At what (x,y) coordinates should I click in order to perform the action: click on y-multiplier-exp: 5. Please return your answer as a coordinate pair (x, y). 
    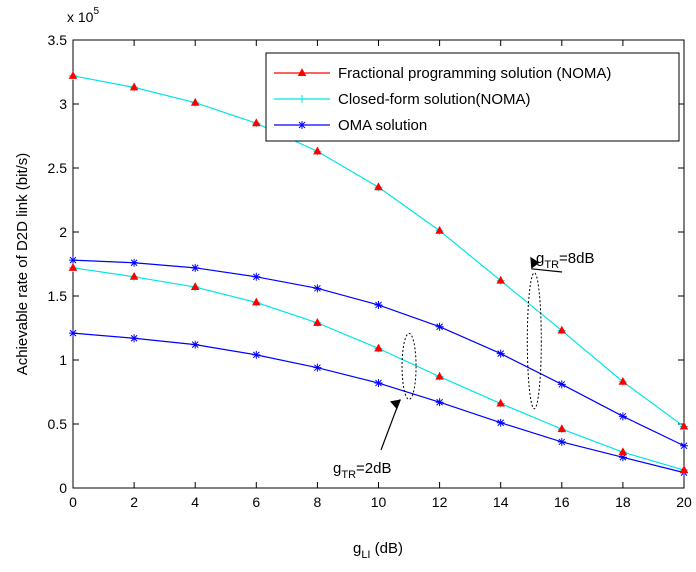
    Looking at the image, I should click on (96, 11).